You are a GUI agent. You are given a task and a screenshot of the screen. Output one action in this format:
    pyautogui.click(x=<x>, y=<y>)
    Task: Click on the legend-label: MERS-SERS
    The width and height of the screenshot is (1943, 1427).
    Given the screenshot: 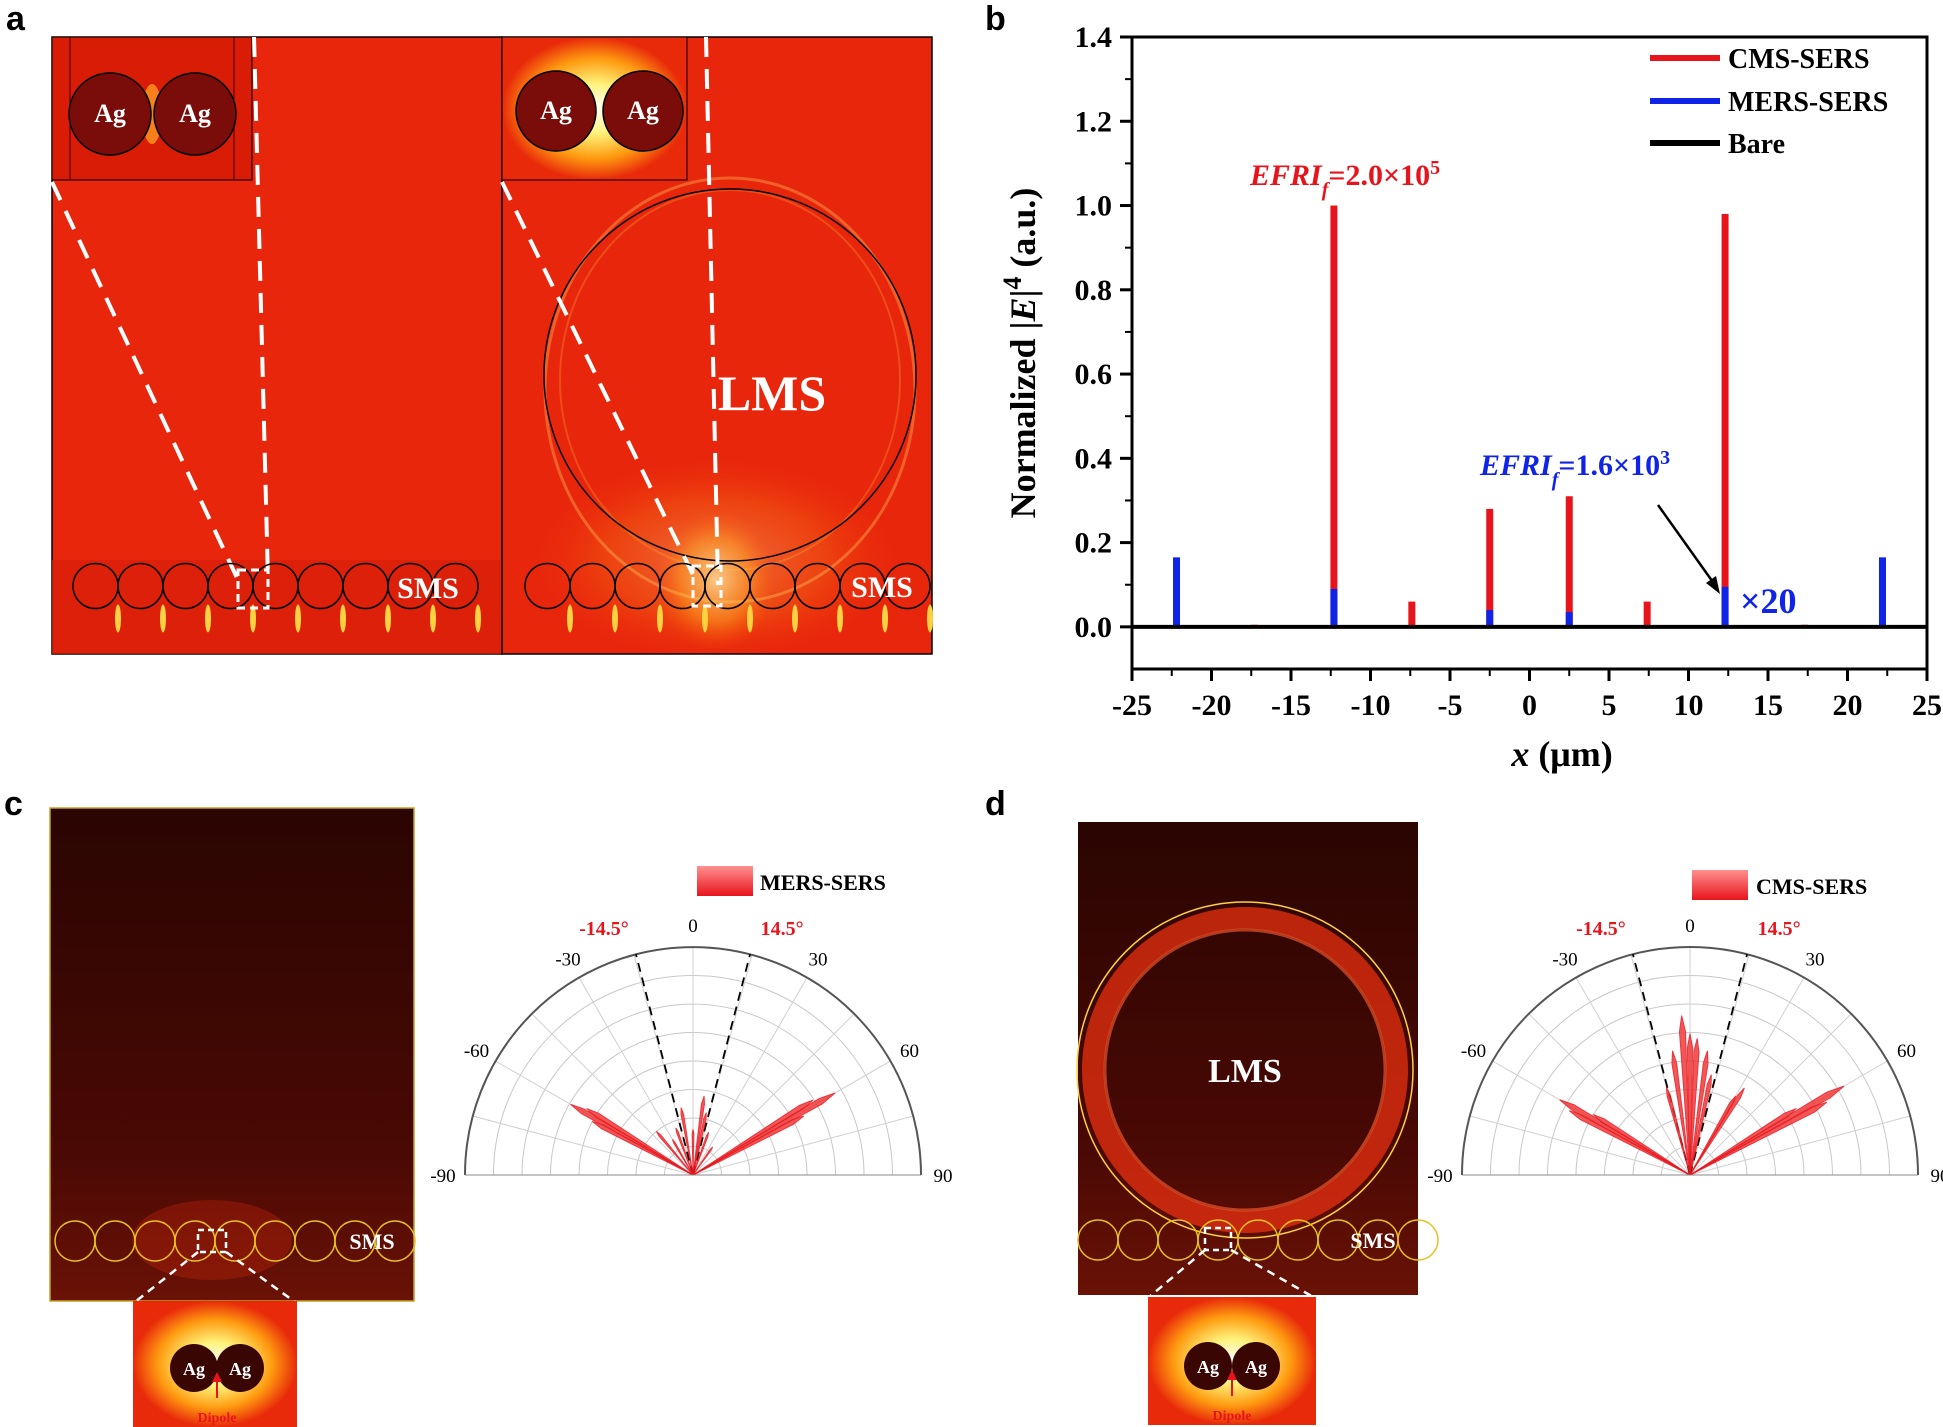 What is the action you would take?
    pyautogui.click(x=823, y=882)
    